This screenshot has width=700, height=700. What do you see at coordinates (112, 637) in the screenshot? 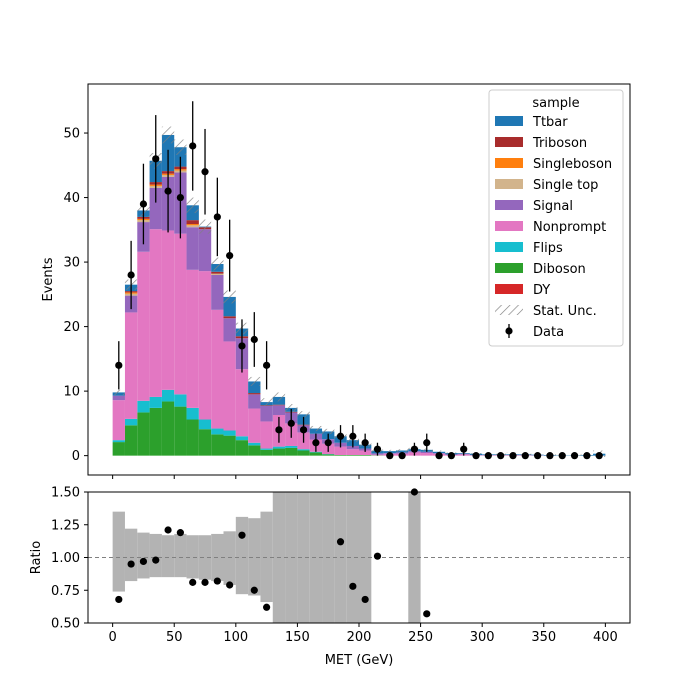
I see `x-tick-label: 0` at bounding box center [112, 637].